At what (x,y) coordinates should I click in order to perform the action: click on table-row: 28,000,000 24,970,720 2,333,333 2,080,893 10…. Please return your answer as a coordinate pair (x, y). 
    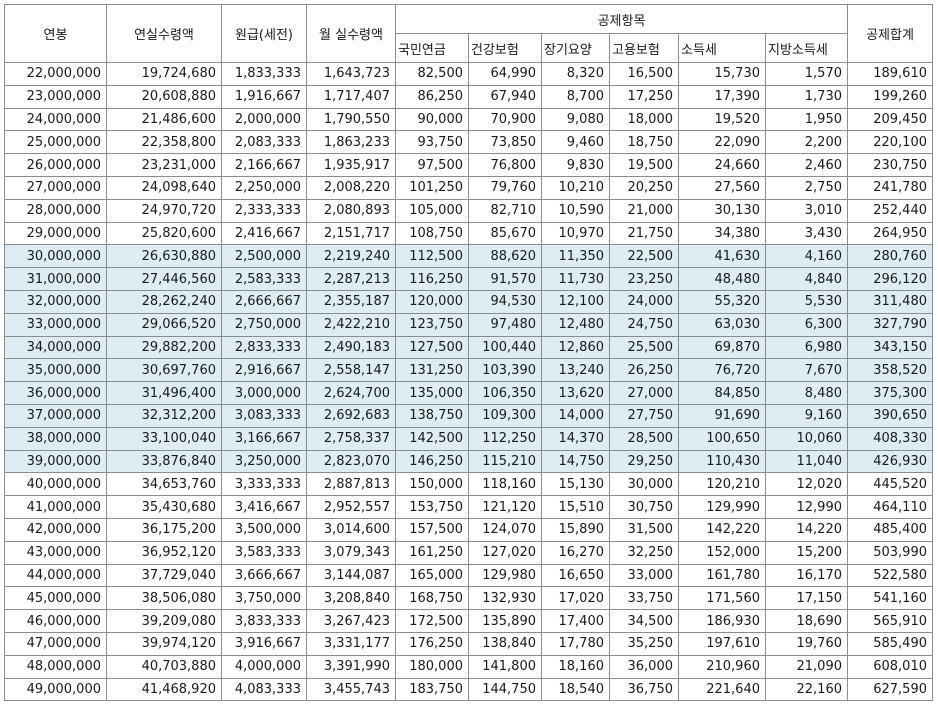
    Looking at the image, I should click on (468, 210).